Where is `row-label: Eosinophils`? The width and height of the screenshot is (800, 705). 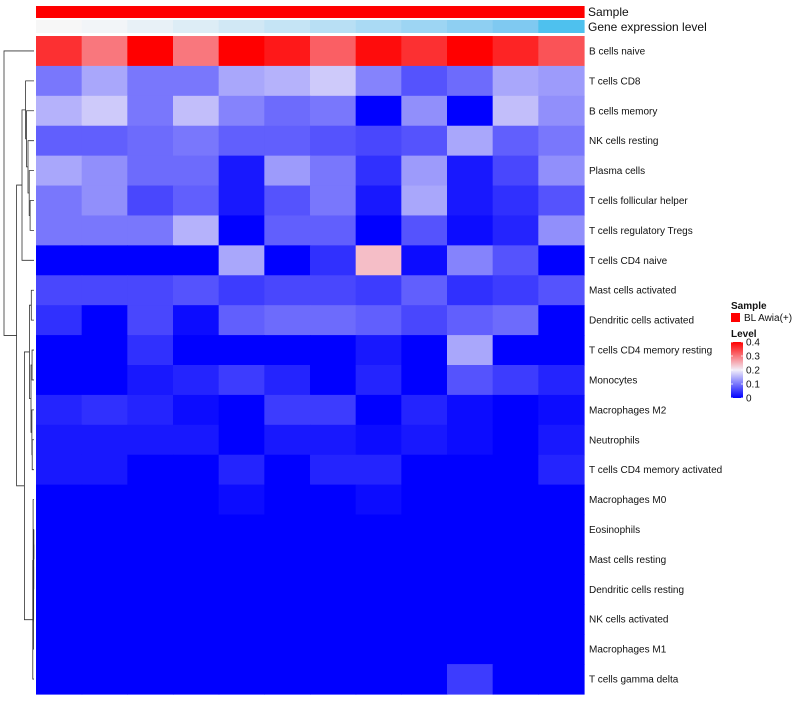 row-label: Eosinophils is located at coordinates (614, 530).